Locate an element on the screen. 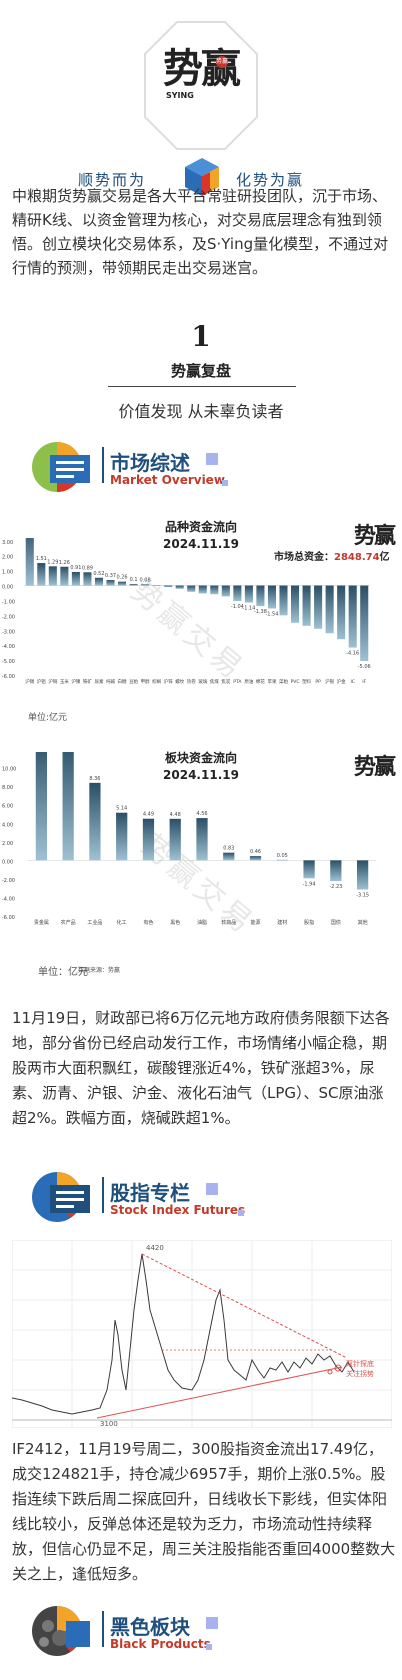 This screenshot has height=1680, width=402. header-divider is located at coordinates (103, 1195).